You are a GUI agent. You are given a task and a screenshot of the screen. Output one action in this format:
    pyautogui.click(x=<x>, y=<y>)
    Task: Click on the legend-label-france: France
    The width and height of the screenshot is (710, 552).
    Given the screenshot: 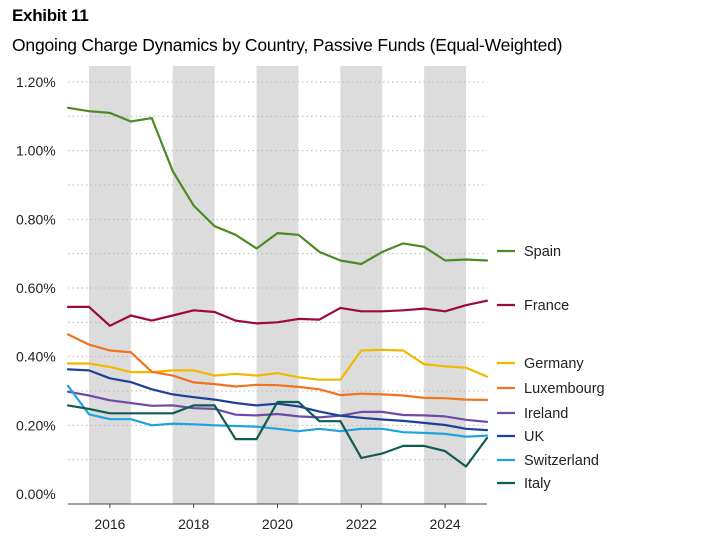 What is the action you would take?
    pyautogui.click(x=546, y=306)
    